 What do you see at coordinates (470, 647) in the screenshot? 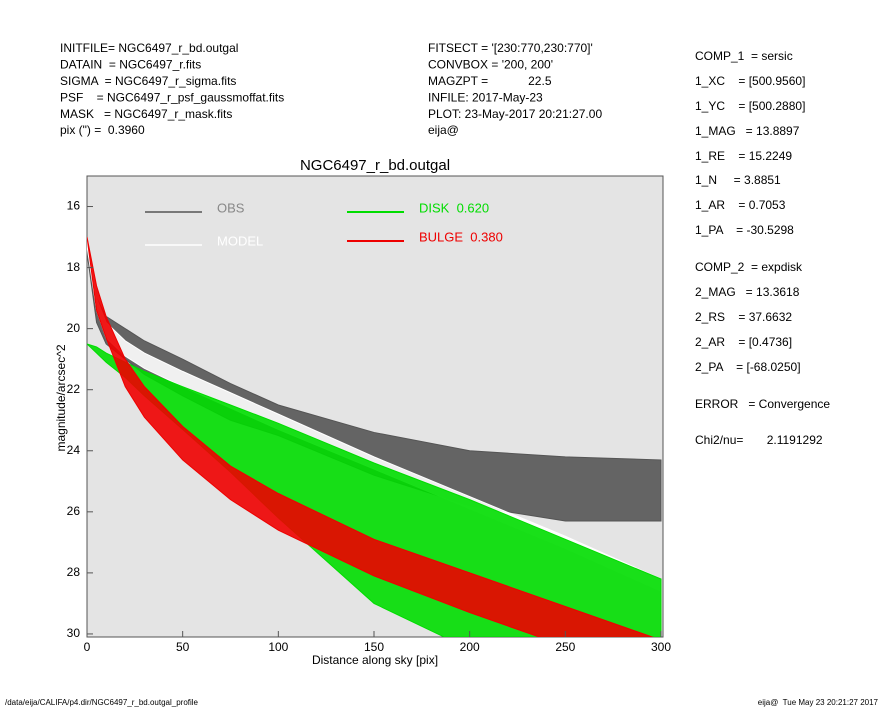
I see `x-tick-label: 200` at bounding box center [470, 647].